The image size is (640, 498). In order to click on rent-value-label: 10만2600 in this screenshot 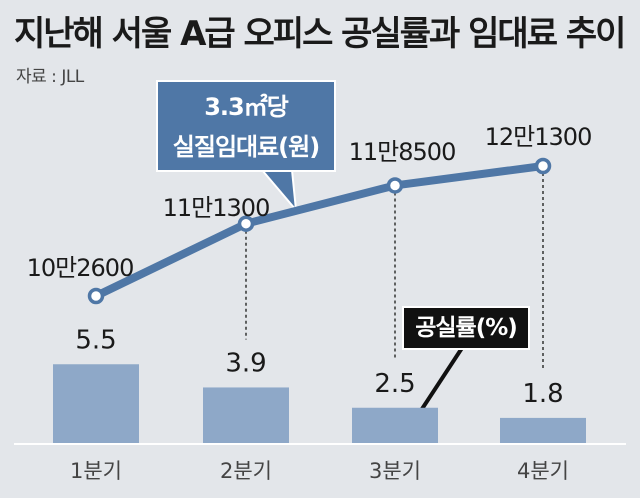, I will do `click(80, 268)`.